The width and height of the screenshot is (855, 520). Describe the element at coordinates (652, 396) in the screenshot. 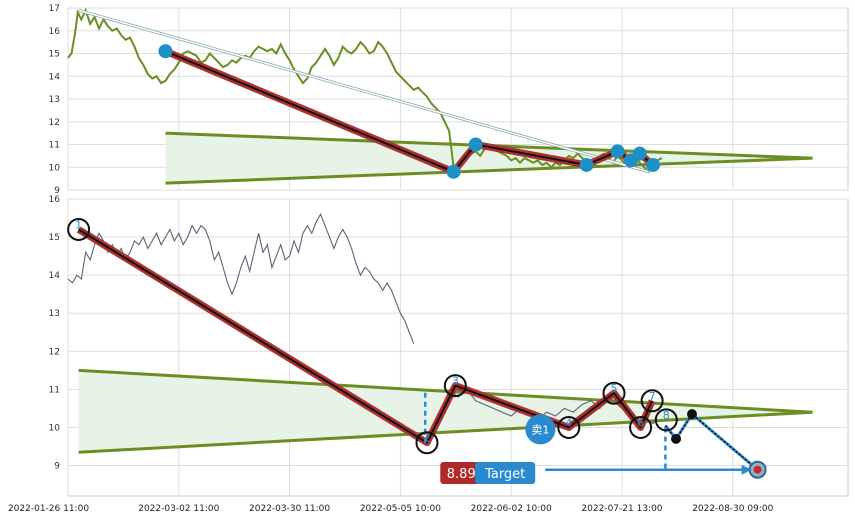

I see `wave-label-number: 7` at that location.